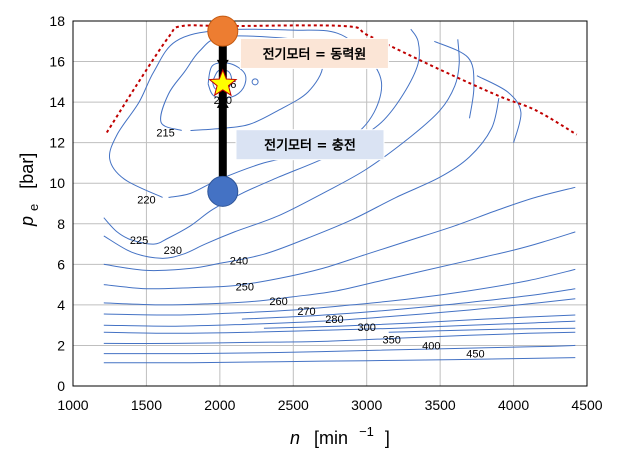 This screenshot has height=463, width=622. What do you see at coordinates (146, 405) in the screenshot?
I see `x-tick-label: 1500` at bounding box center [146, 405].